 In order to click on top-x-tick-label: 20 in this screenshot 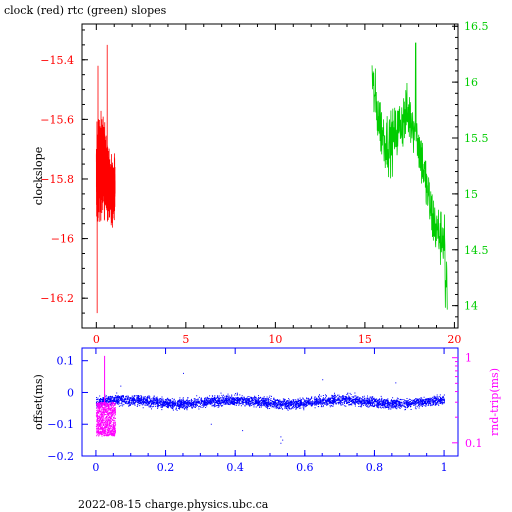, I will do `click(454, 339)`.